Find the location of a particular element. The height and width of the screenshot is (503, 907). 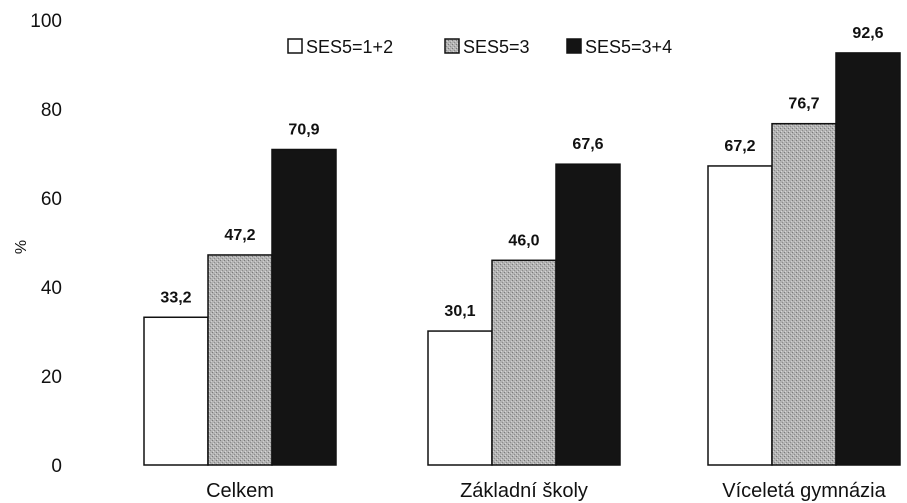

y-tick-label: 100 is located at coordinates (46, 21).